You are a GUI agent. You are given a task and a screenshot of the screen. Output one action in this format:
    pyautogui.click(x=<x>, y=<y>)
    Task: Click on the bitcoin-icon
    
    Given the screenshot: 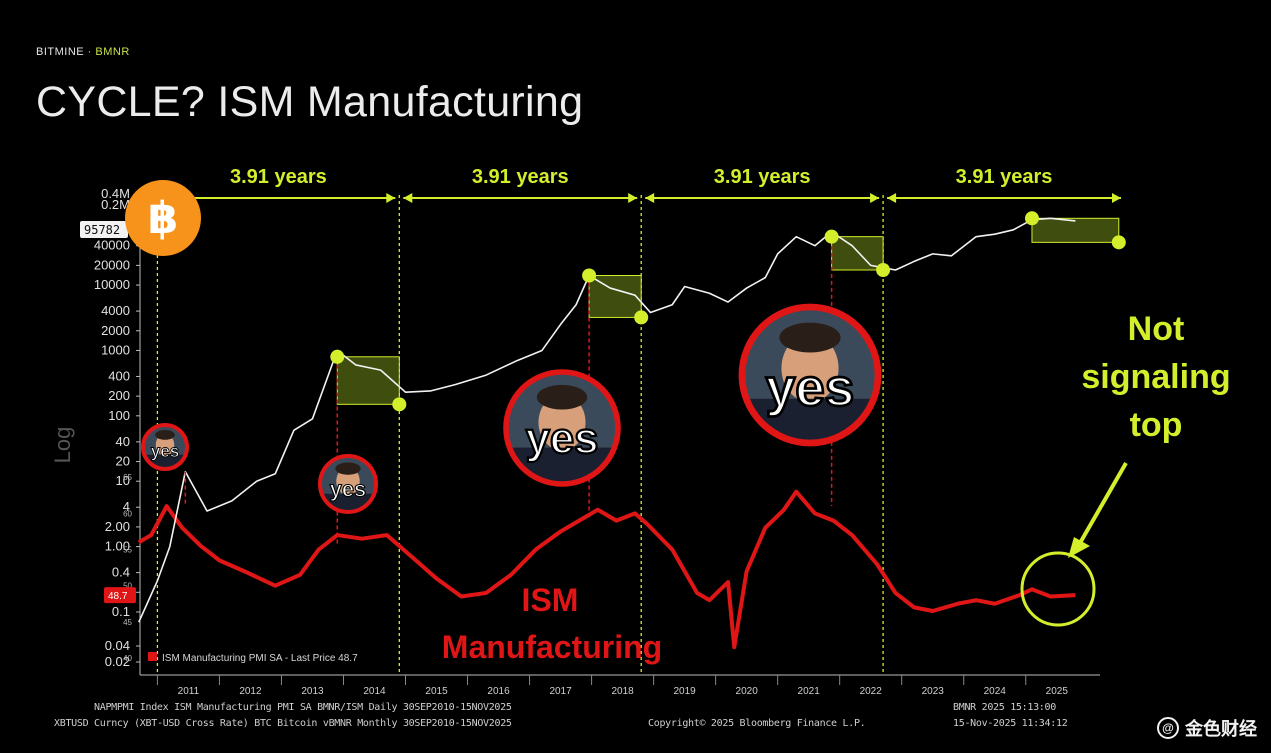 What is the action you would take?
    pyautogui.click(x=163, y=218)
    